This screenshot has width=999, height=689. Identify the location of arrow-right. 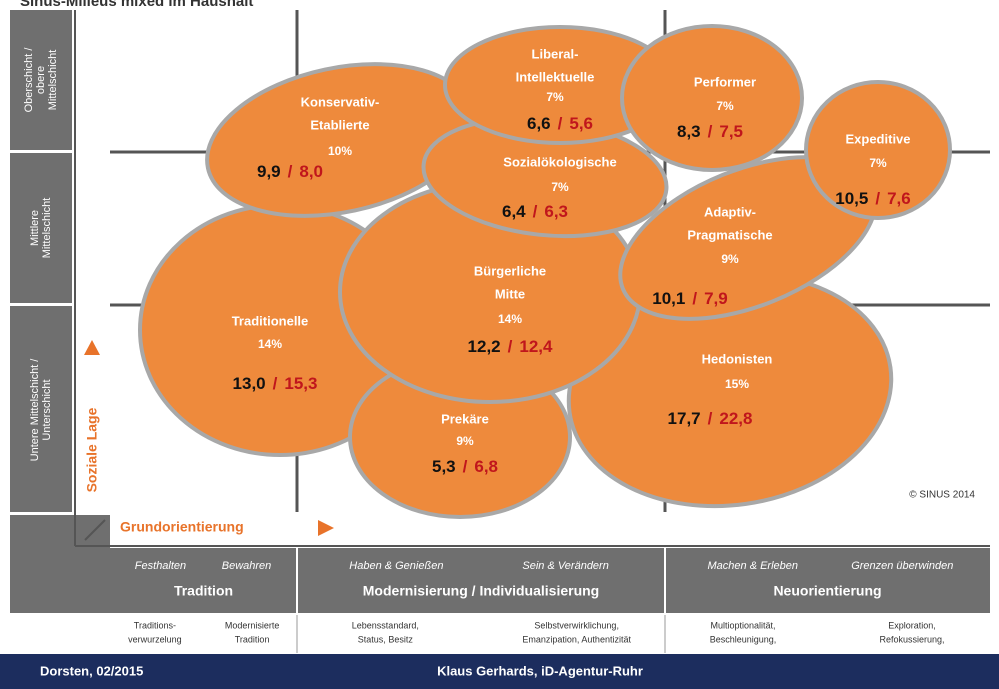
(326, 528).